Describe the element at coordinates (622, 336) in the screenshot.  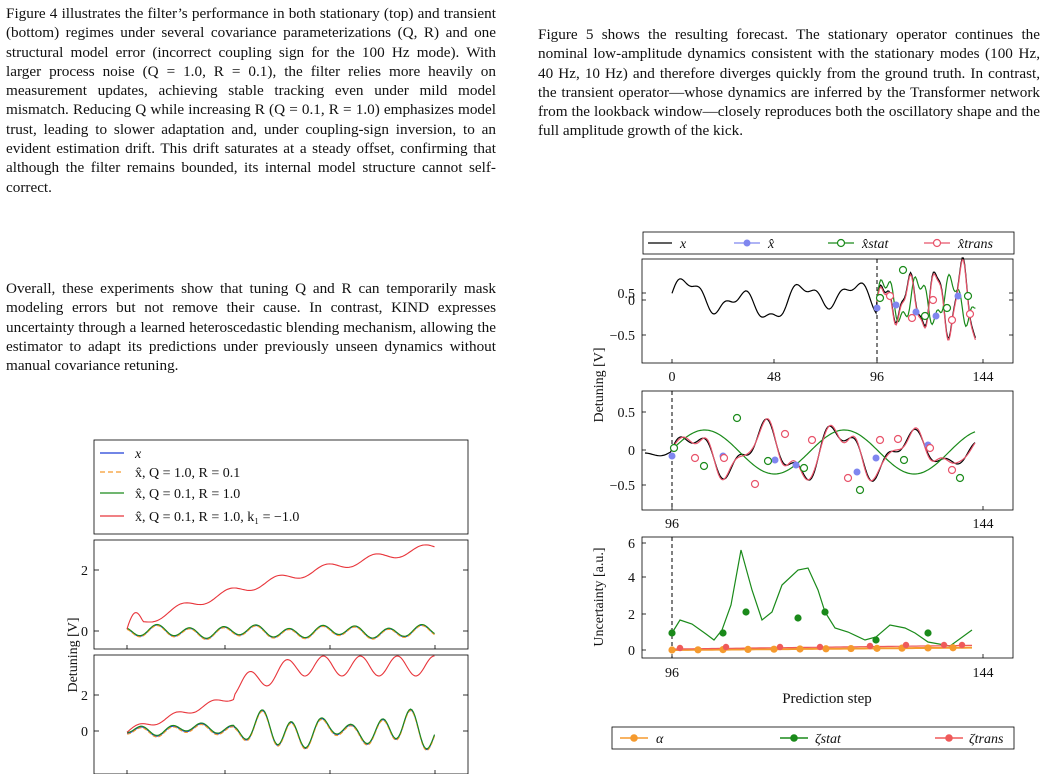
I see `fig5-p1-ytick: −0.5` at that location.